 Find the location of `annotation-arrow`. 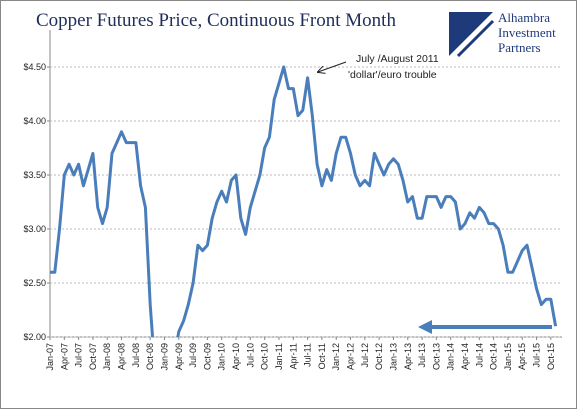

annotation-arrow is located at coordinates (332, 66).